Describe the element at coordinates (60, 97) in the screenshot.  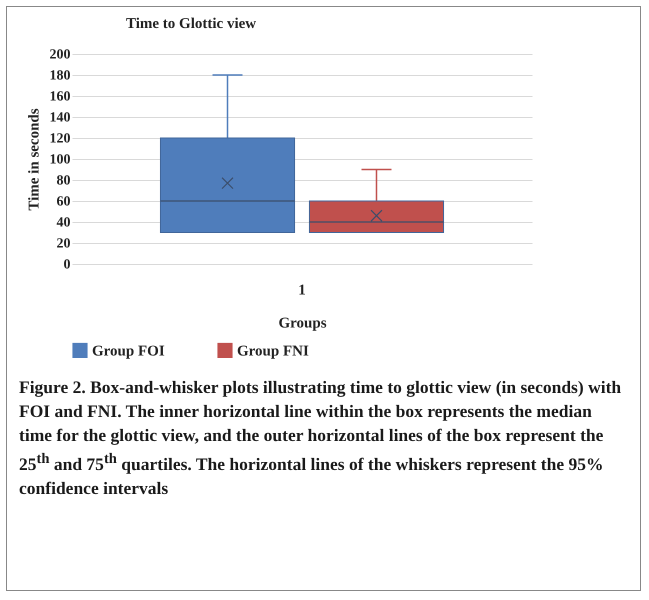
I see `y-tick-label: 160` at that location.